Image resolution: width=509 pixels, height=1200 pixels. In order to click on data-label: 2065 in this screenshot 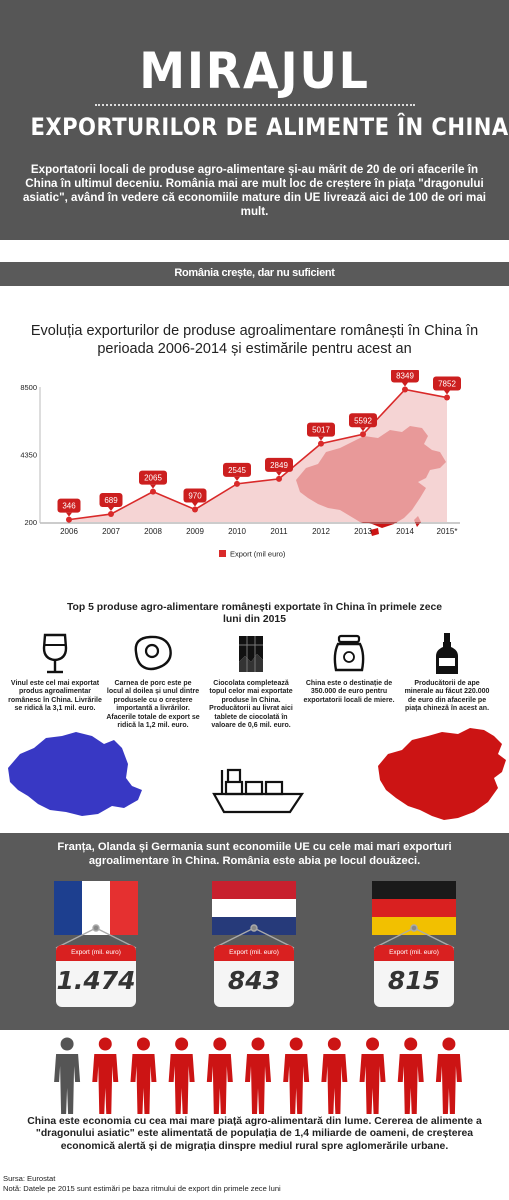, I will do `click(153, 478)`.